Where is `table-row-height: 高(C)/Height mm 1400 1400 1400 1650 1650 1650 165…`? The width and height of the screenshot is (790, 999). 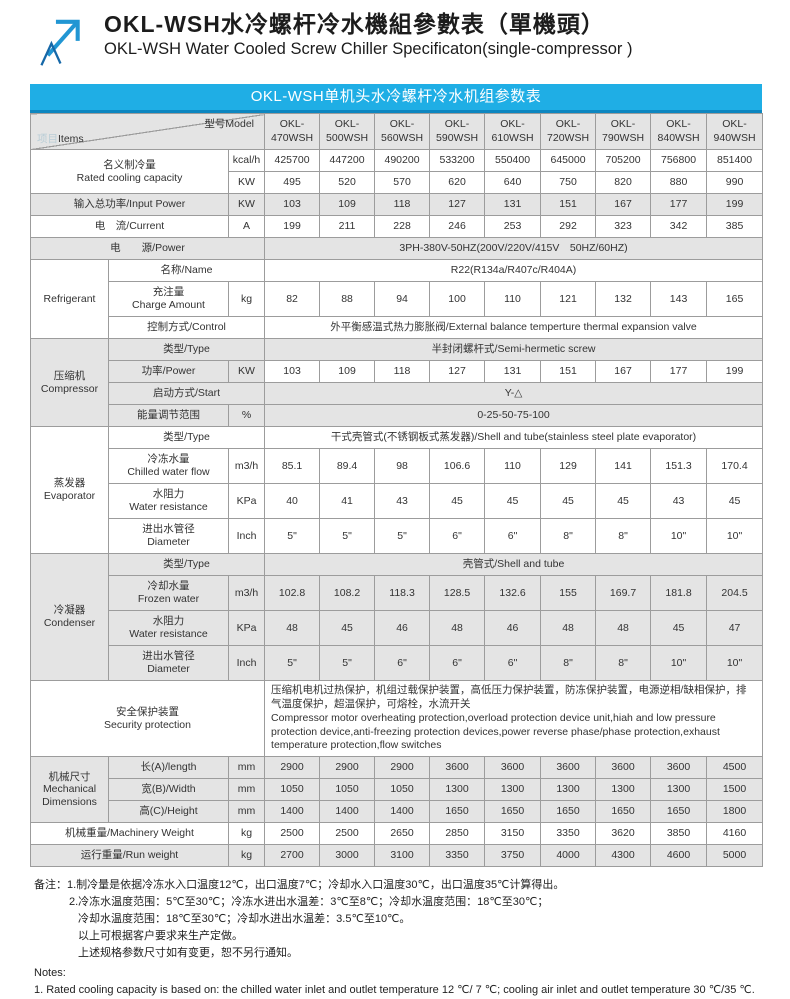 table-row-height: 高(C)/Height mm 1400 1400 1400 1650 1650 1650 165… is located at coordinates (397, 812).